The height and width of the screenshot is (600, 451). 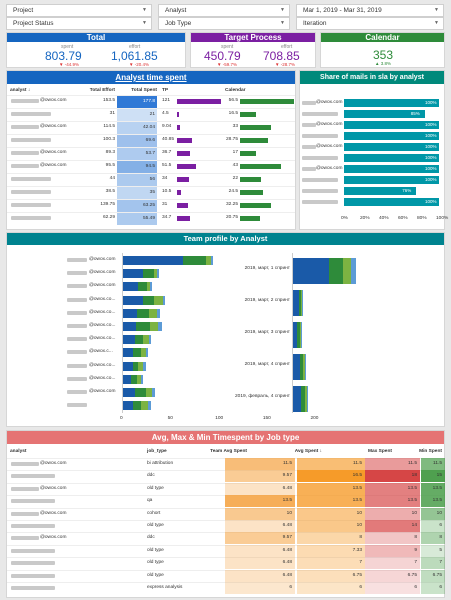 I want to click on col-calendar: Calendar, so click(x=235, y=90).